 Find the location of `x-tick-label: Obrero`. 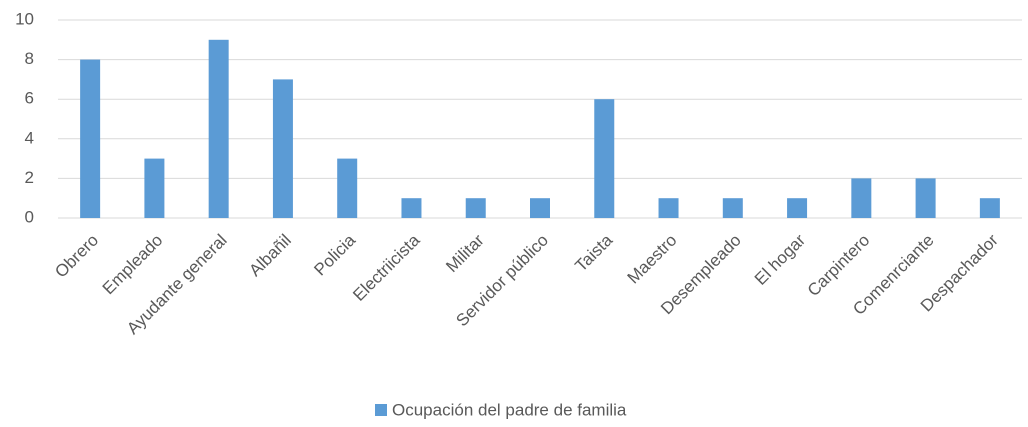

x-tick-label: Obrero is located at coordinates (76, 256).